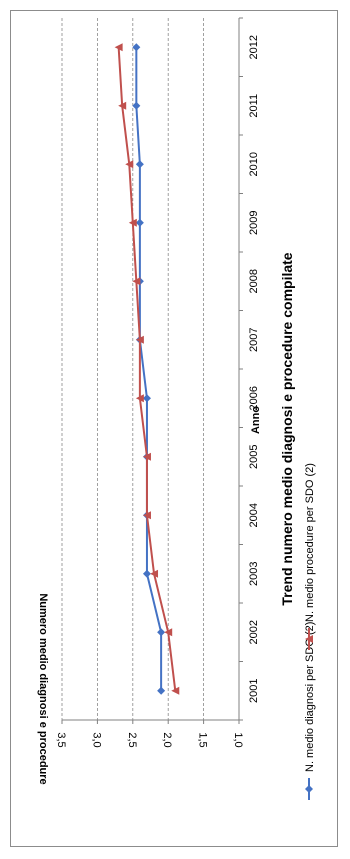 This screenshot has height=859, width=350. I want to click on x-tick-label: 2002, so click(254, 632).